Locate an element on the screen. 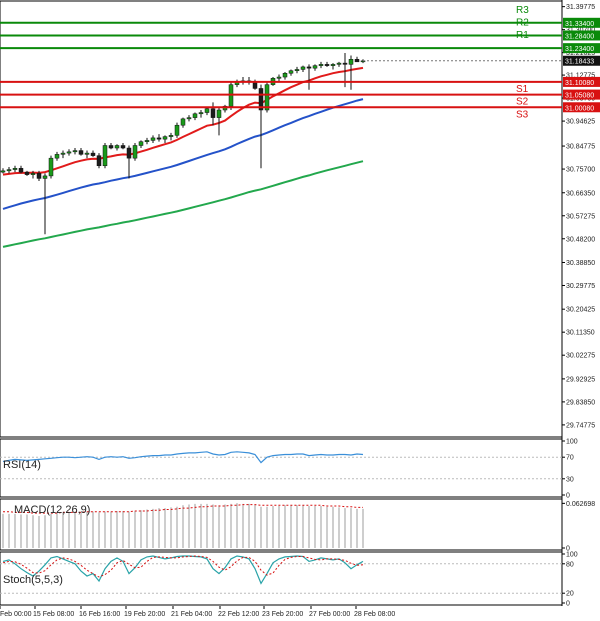 Image resolution: width=600 pixels, height=621 pixels. price-tick-label: 29.74775 is located at coordinates (580, 425).